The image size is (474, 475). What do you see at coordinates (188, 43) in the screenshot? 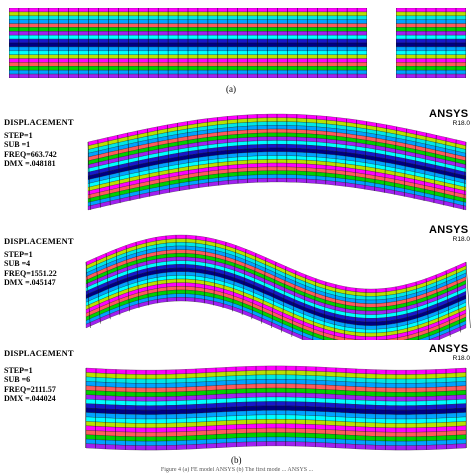
I see `fe-model-beam` at bounding box center [188, 43].